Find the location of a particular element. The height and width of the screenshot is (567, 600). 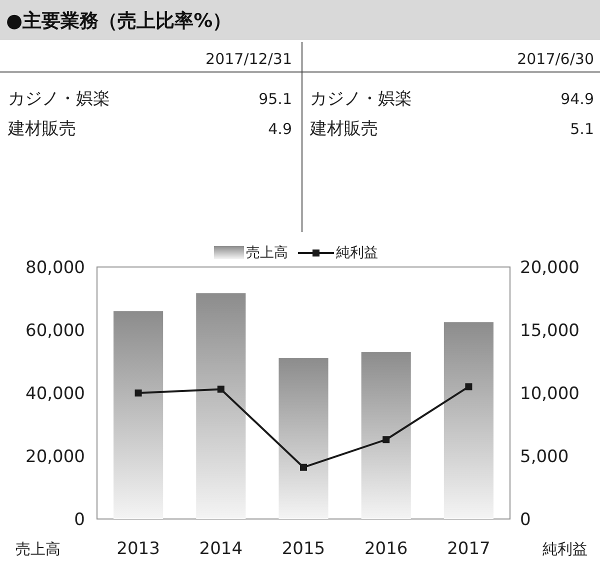

x-tick-label: 2017 is located at coordinates (468, 549).